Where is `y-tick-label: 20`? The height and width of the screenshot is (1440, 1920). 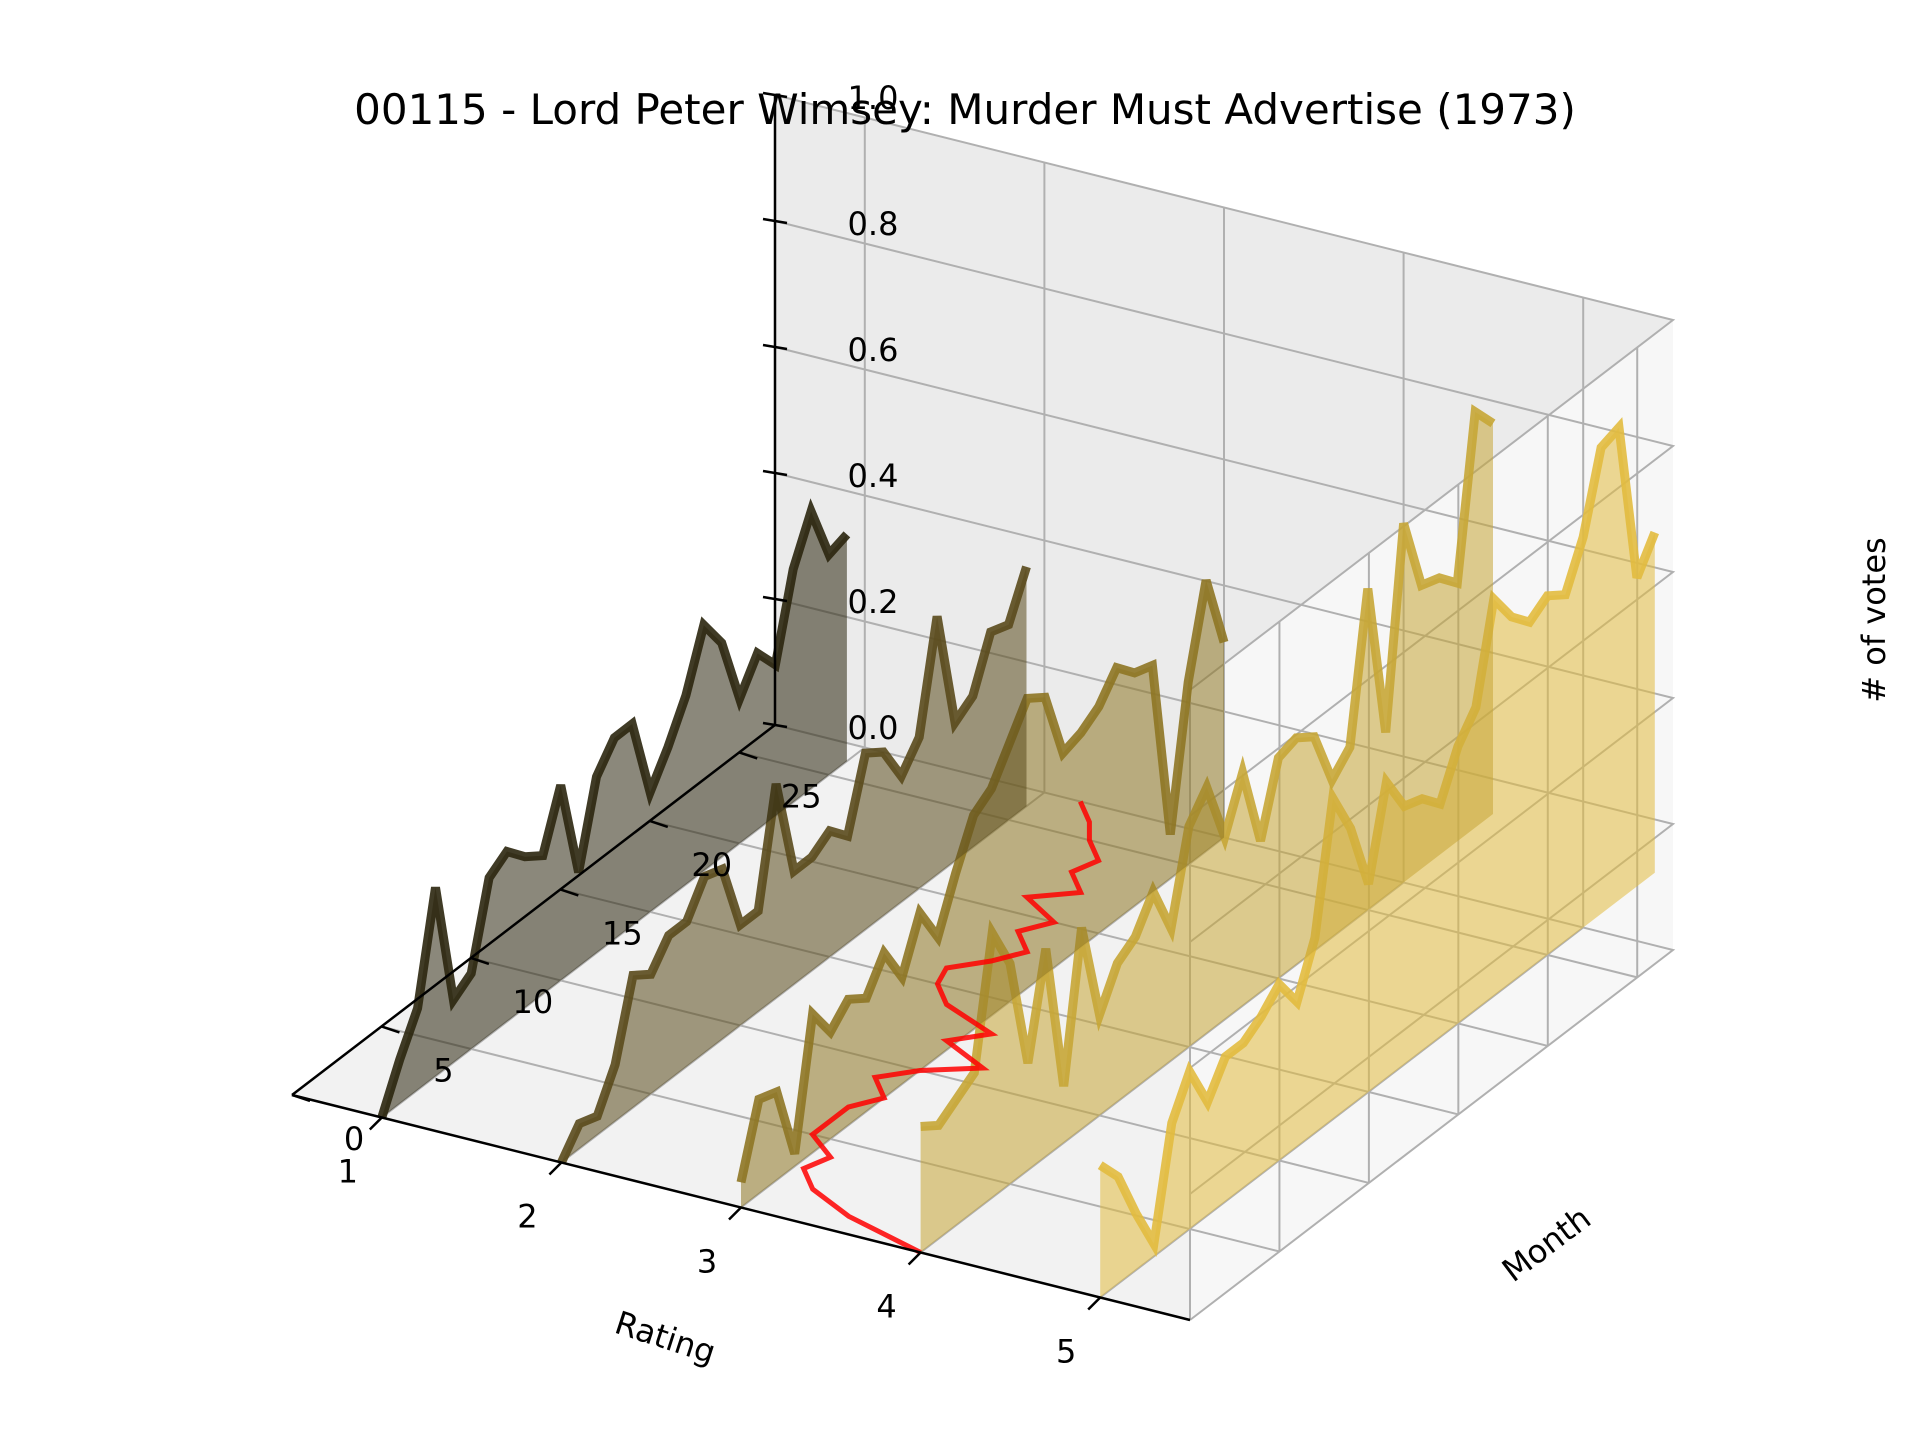
y-tick-label: 20 is located at coordinates (711, 865).